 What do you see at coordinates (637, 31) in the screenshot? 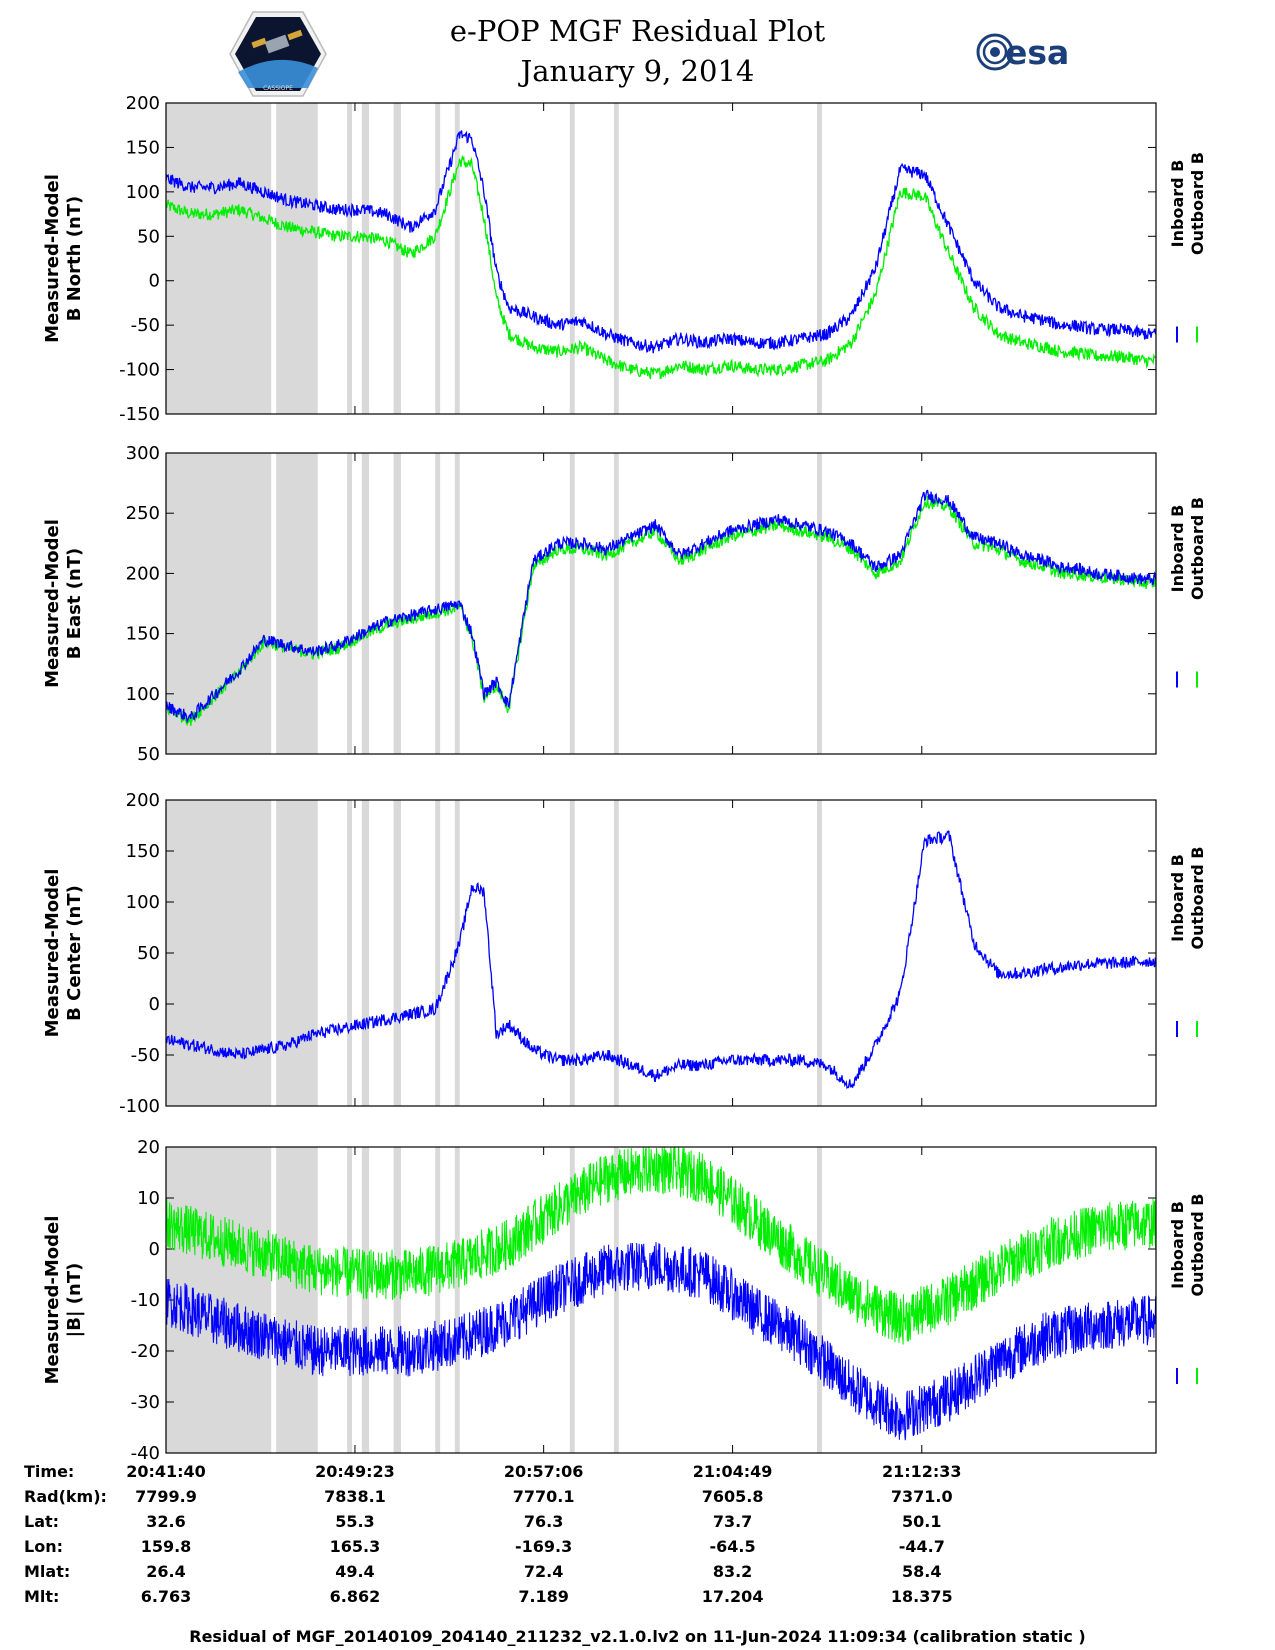
I see `plot-title: e-POP MGF Residual Plot` at bounding box center [637, 31].